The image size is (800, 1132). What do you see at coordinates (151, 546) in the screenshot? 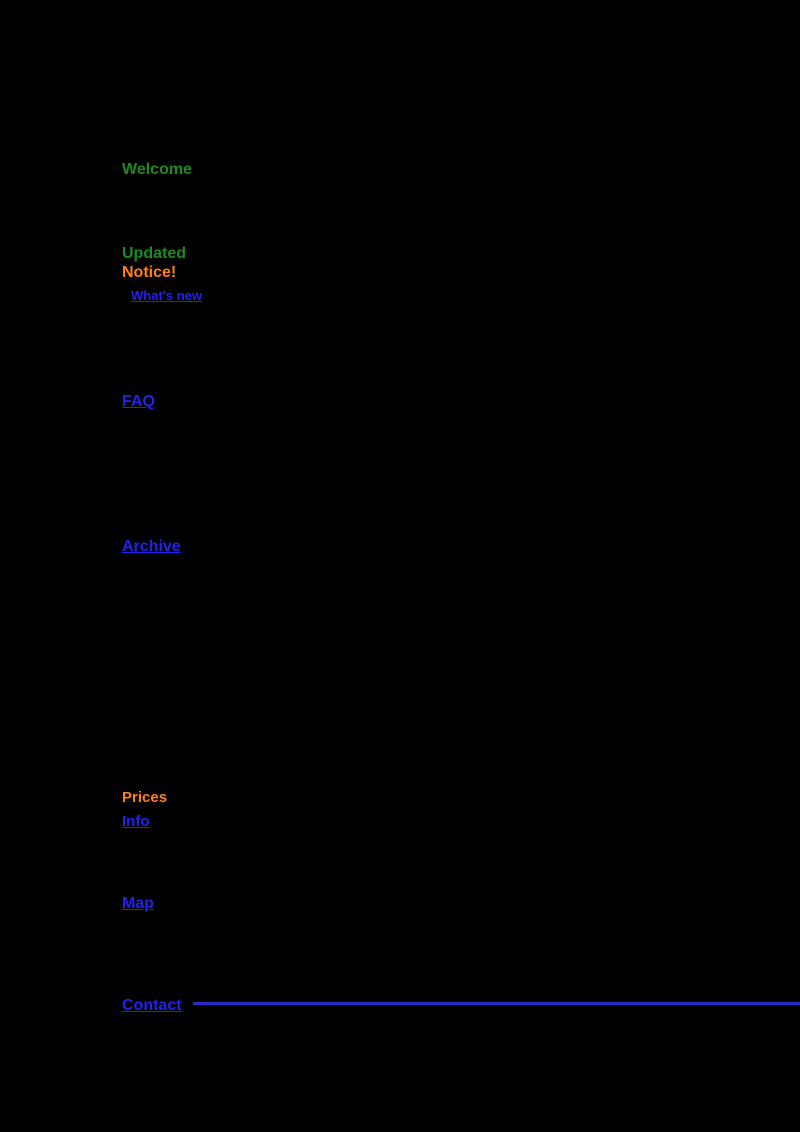
I see `link-2: Archive` at bounding box center [151, 546].